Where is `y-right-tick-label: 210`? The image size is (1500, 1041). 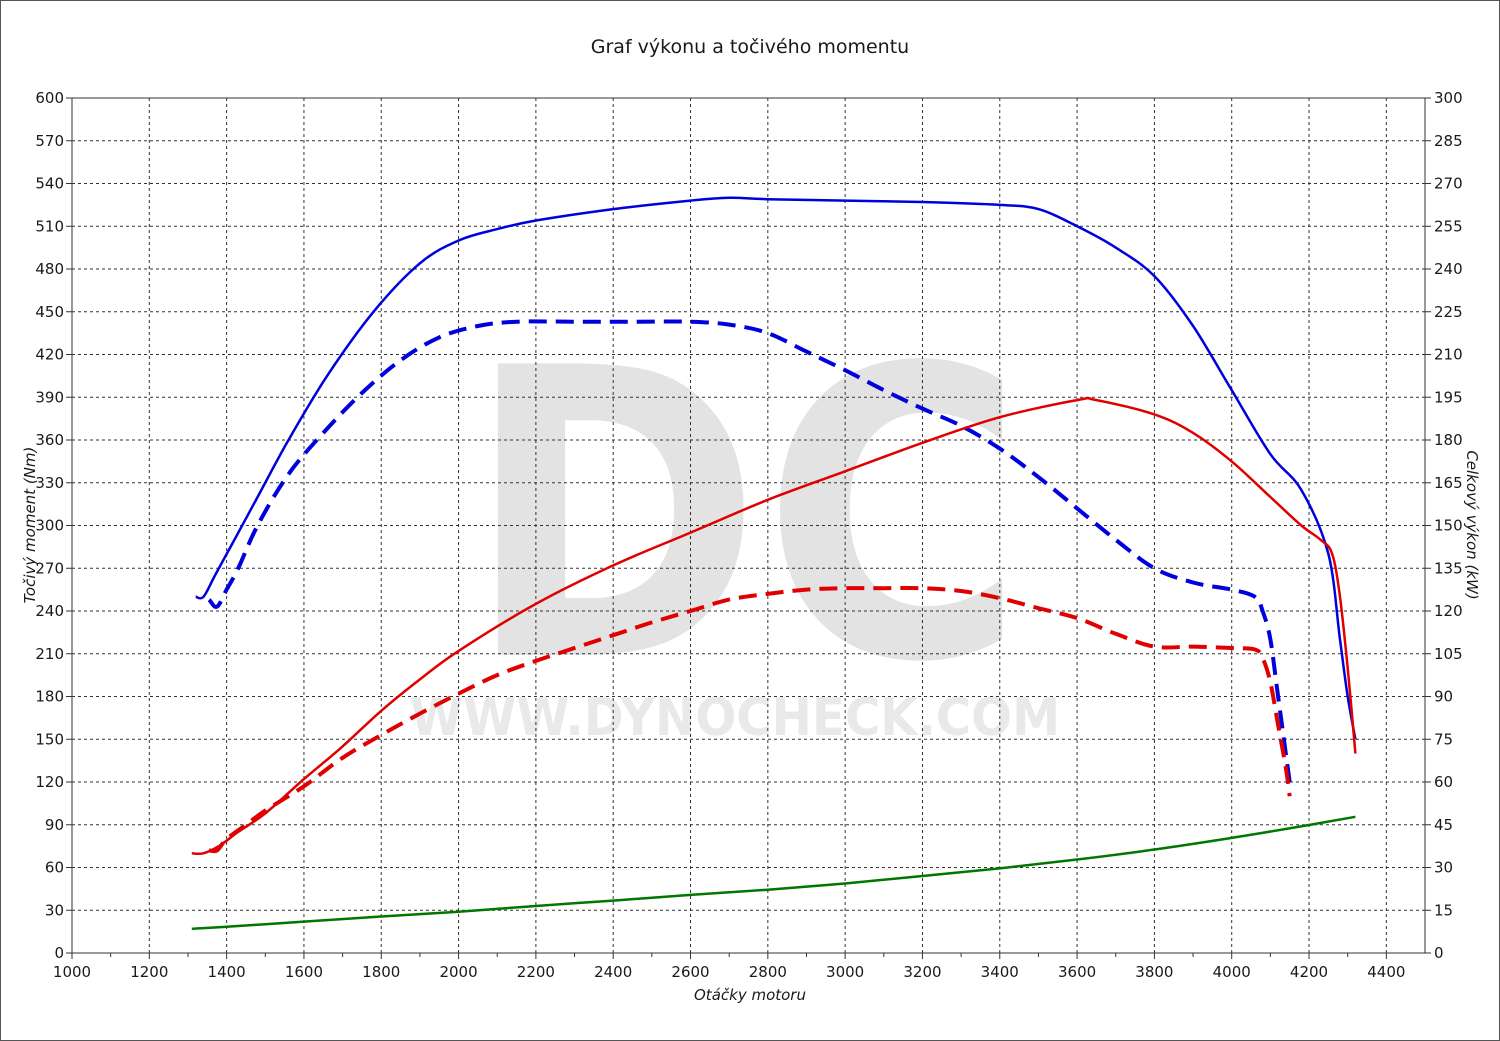 y-right-tick-label: 210 is located at coordinates (1448, 355).